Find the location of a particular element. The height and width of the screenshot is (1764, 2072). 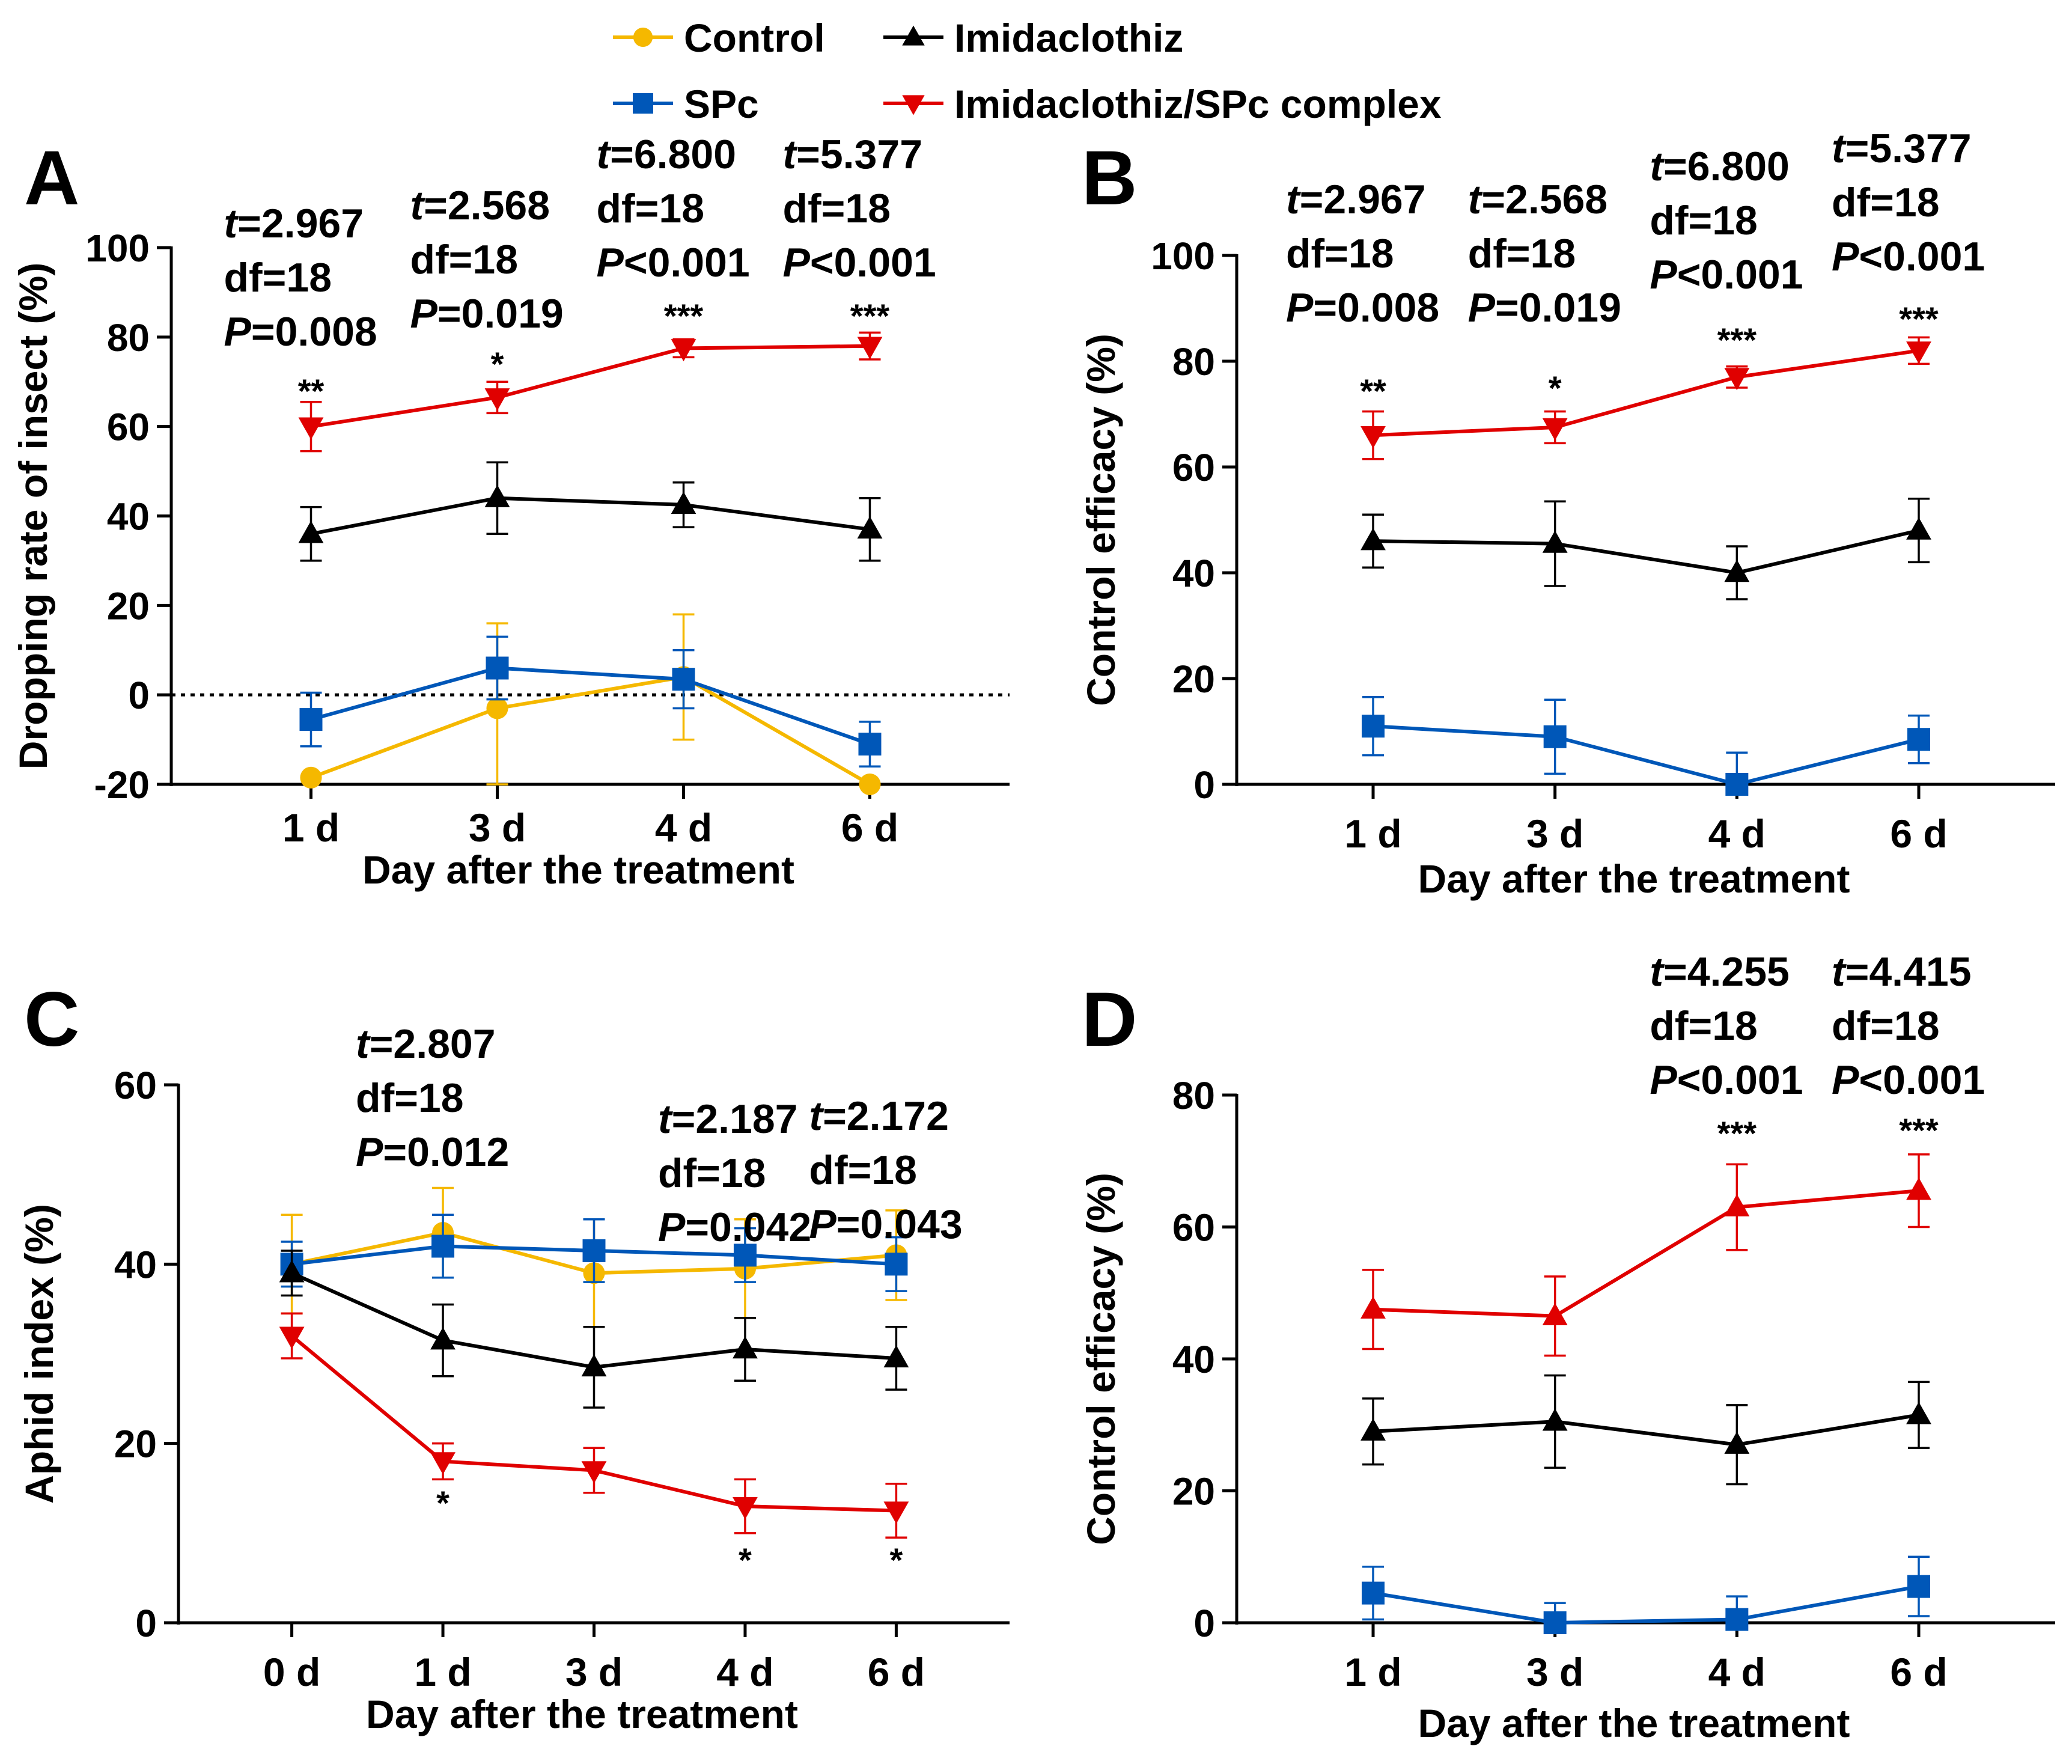

x-tick-label: 0 d is located at coordinates (291, 1672).